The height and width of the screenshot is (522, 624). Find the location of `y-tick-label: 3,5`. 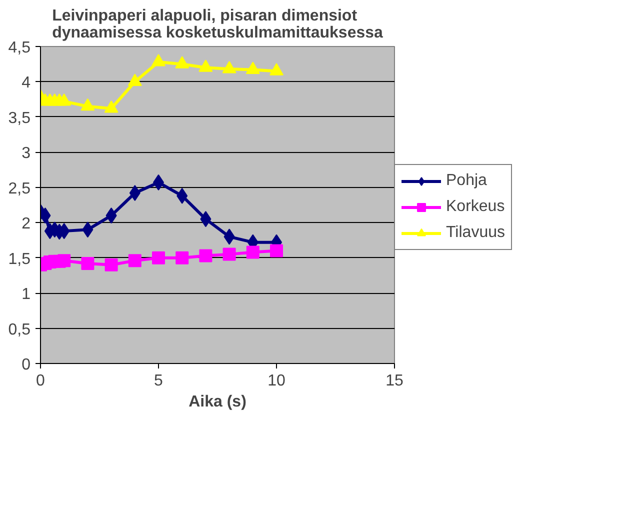

y-tick-label: 3,5 is located at coordinates (19, 118).